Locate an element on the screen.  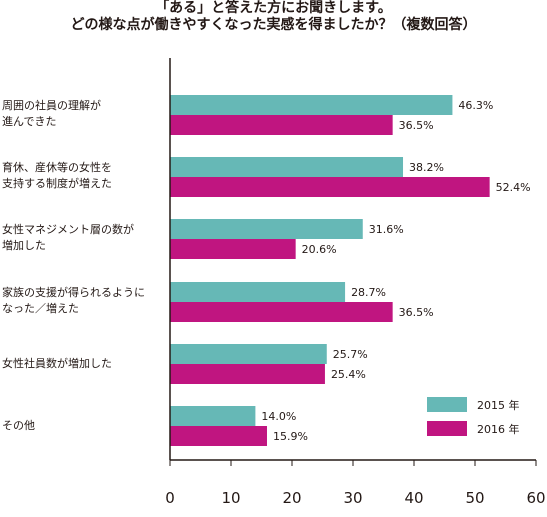
data-label-5-series-0: 14.0% is located at coordinates (278, 416).